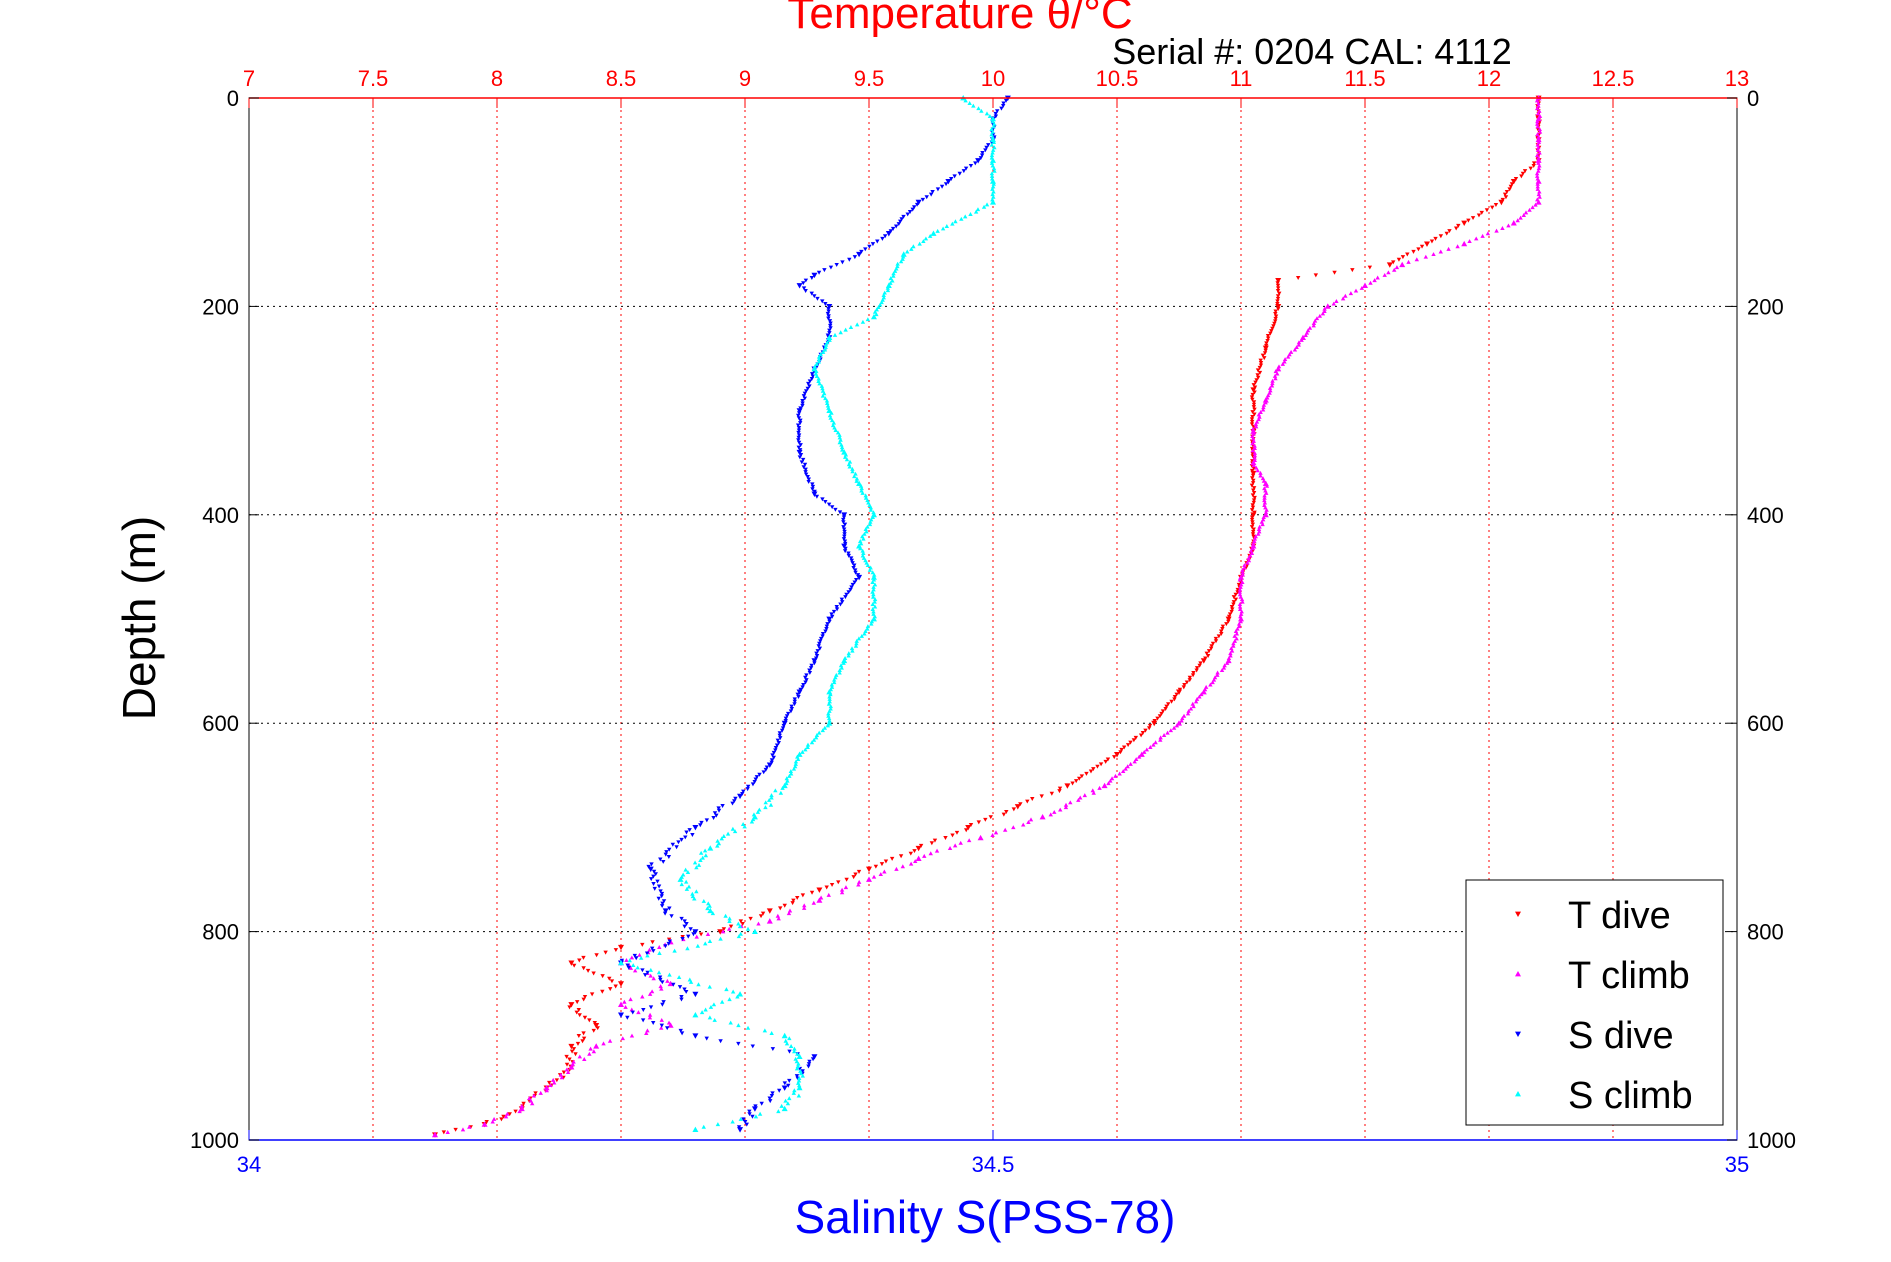  What do you see at coordinates (1489, 78) in the screenshot?
I see `temperature-tick-label: 12` at bounding box center [1489, 78].